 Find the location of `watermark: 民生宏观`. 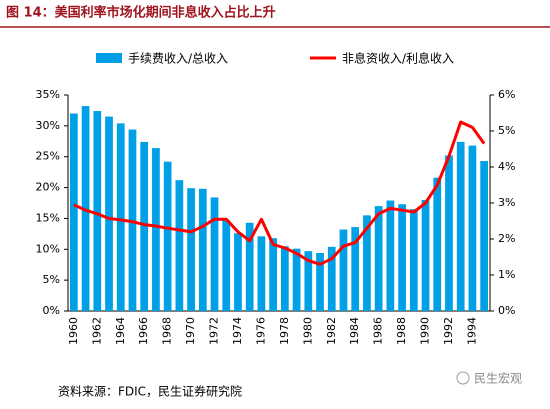

watermark: 民生宏观 is located at coordinates (498, 378).